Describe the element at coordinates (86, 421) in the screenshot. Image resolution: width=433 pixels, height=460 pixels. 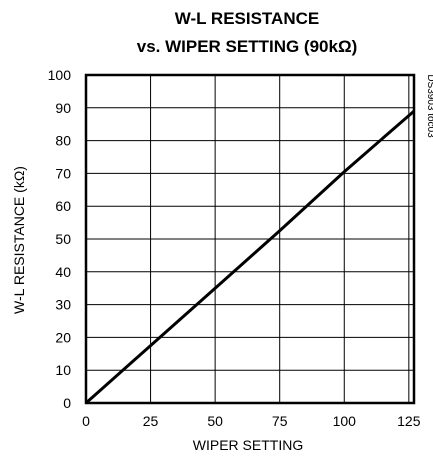
I see `x-tick-label: 0` at that location.